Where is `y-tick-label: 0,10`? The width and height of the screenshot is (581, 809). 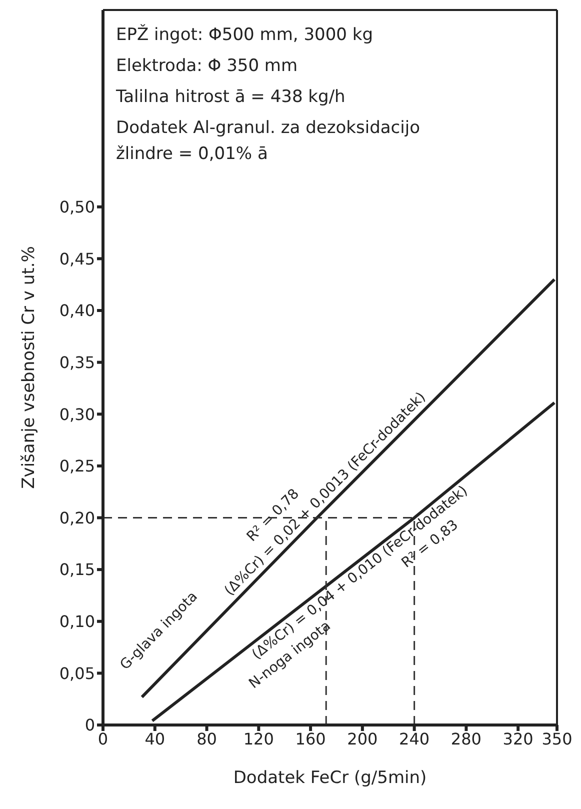 y-tick-label: 0,10 is located at coordinates (77, 622).